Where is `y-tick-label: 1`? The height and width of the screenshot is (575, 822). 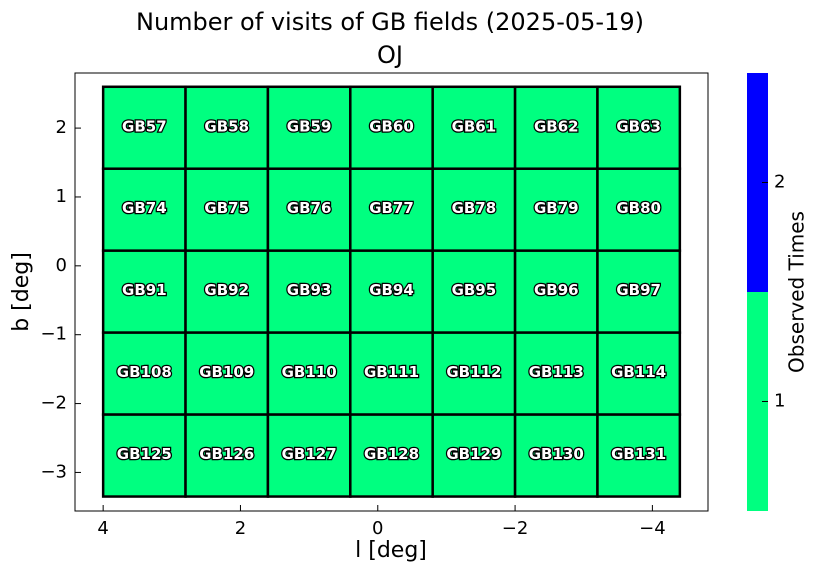 y-tick-label: 1 is located at coordinates (61, 196).